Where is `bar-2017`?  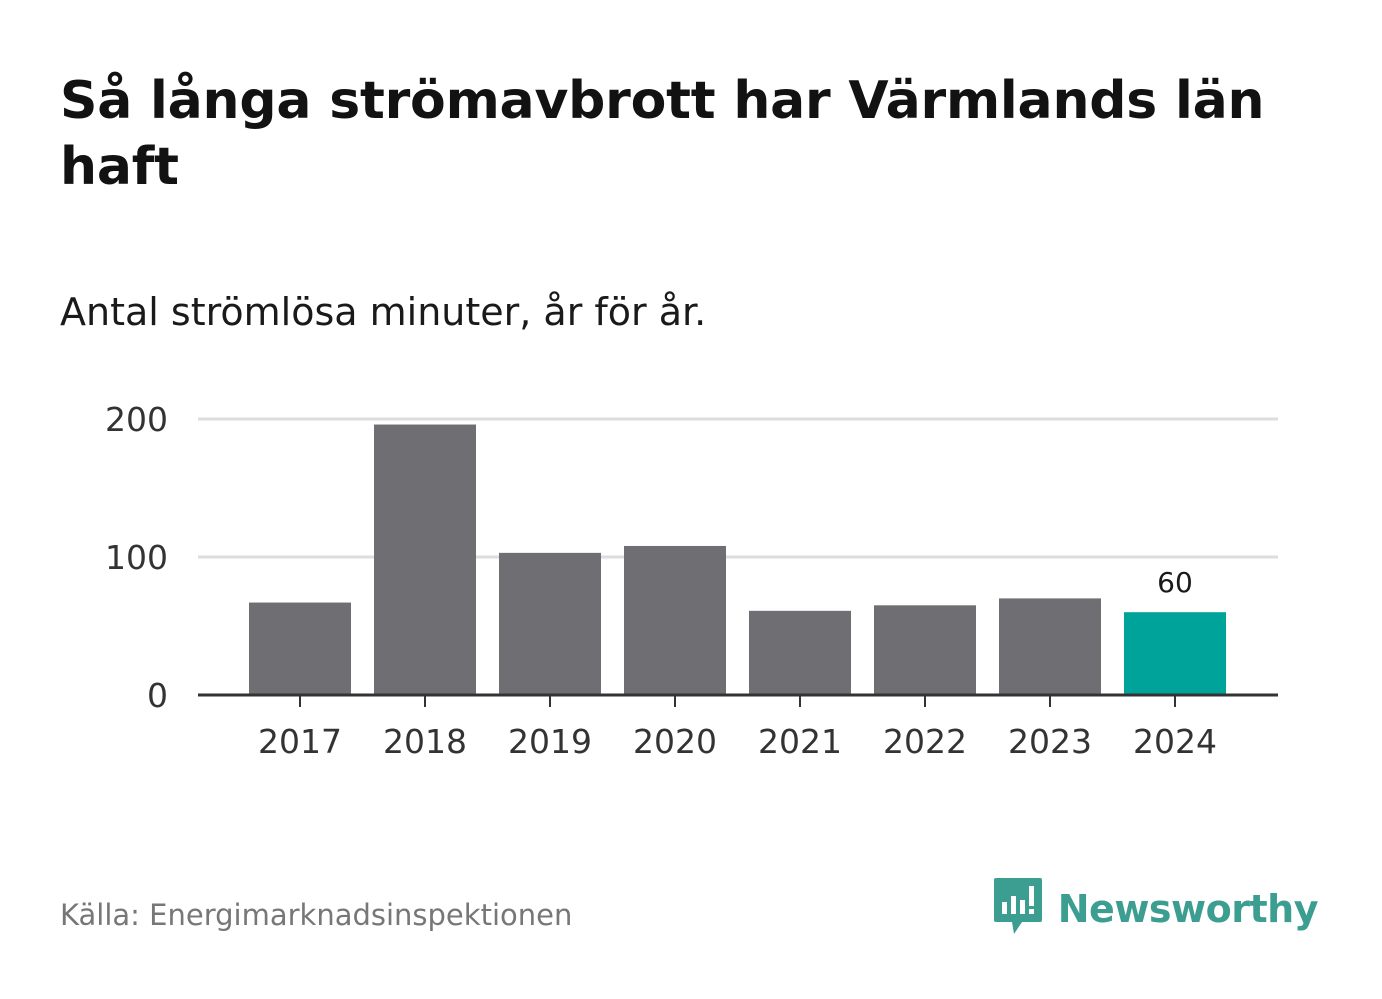 bar-2017 is located at coordinates (300, 648).